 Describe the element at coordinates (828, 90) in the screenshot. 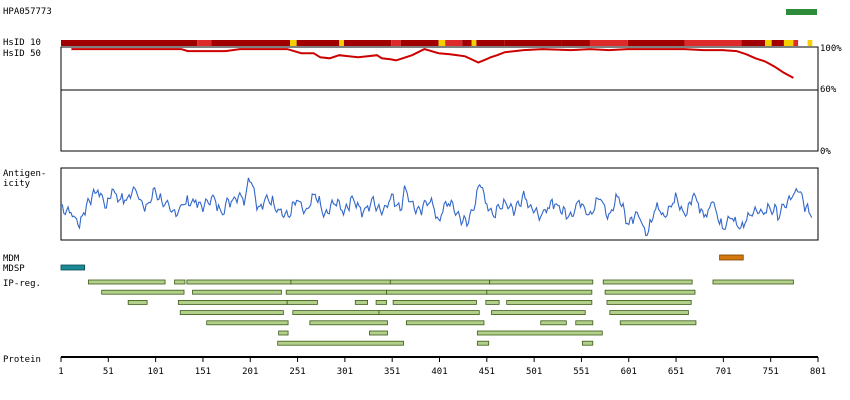

I see `identity-y-tick-60: 60%` at that location.